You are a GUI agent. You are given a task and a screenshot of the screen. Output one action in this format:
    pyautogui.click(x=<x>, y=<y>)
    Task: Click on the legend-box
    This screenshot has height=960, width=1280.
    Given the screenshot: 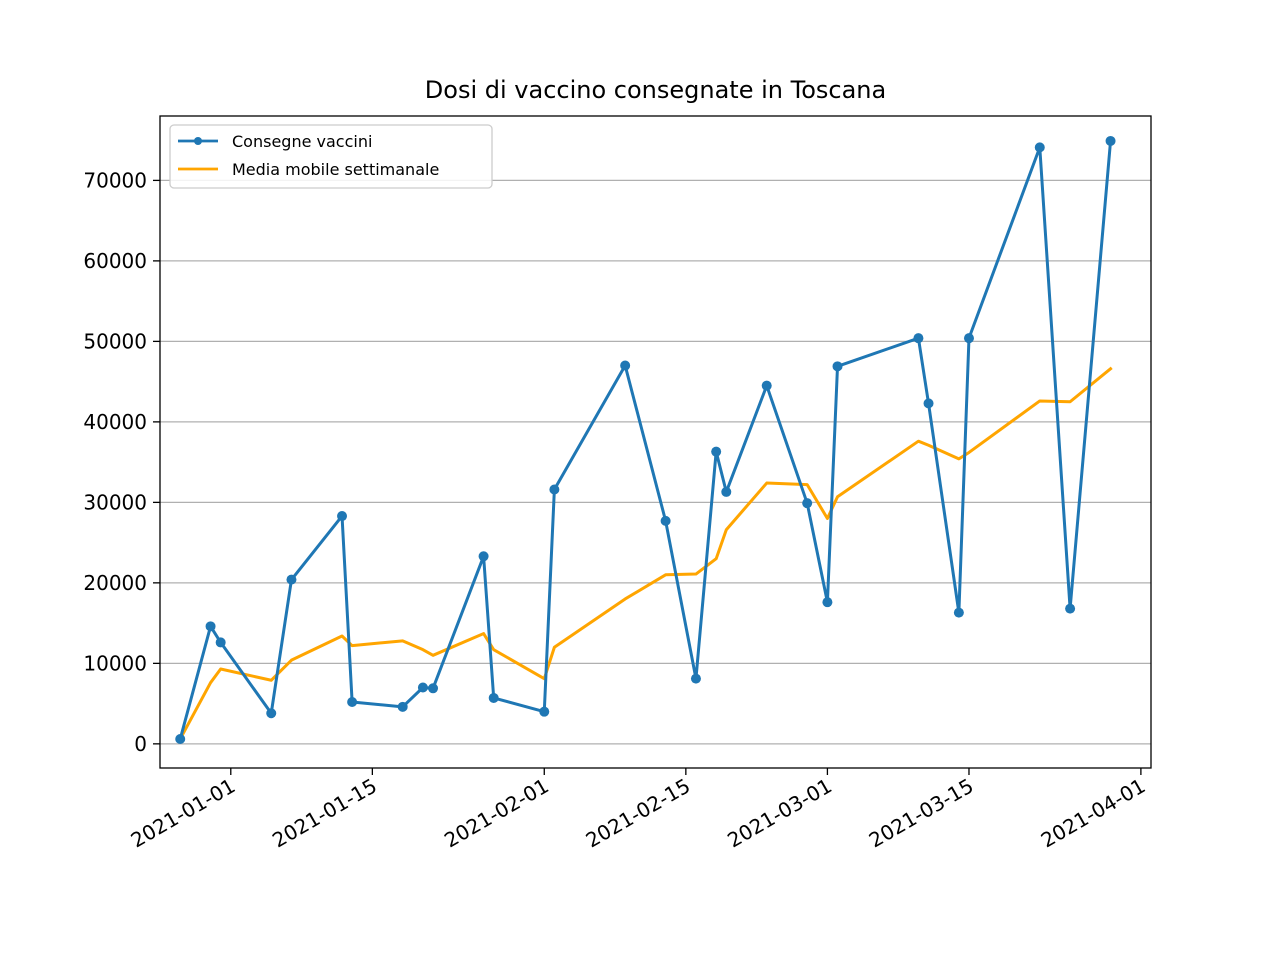 What is the action you would take?
    pyautogui.click(x=331, y=156)
    